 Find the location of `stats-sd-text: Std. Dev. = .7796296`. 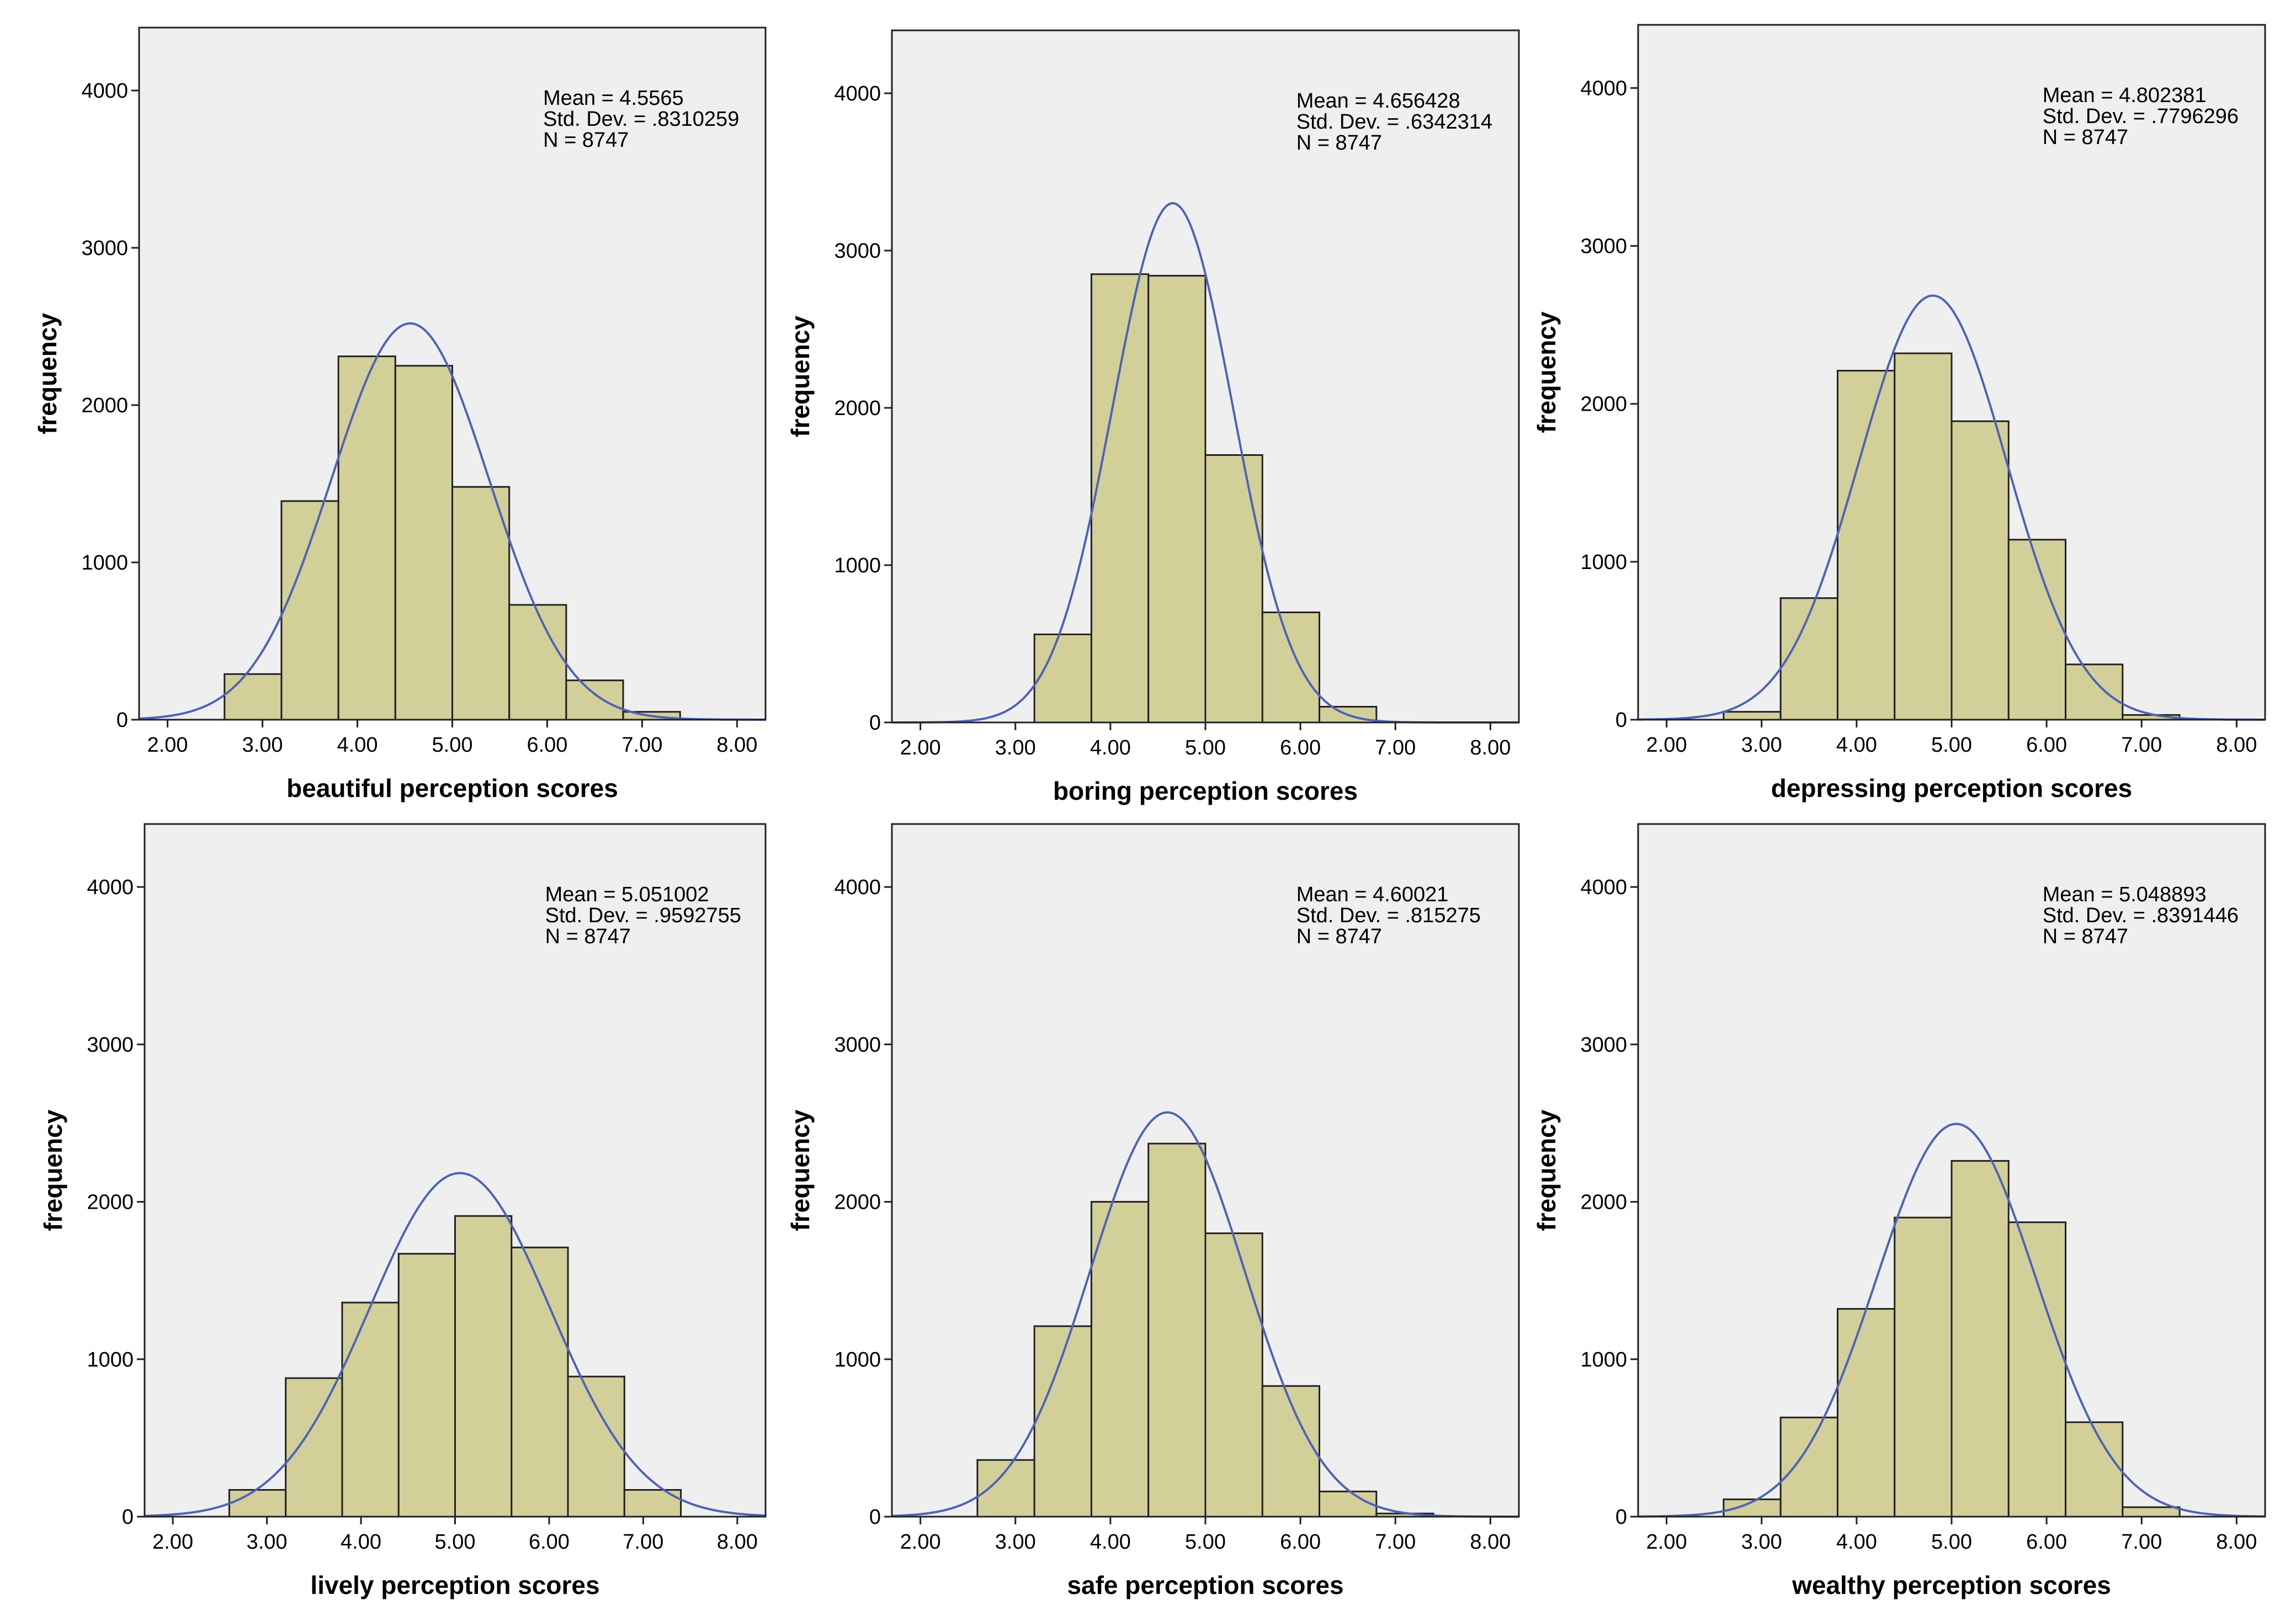

stats-sd-text: Std. Dev. = .7796296 is located at coordinates (2141, 116).